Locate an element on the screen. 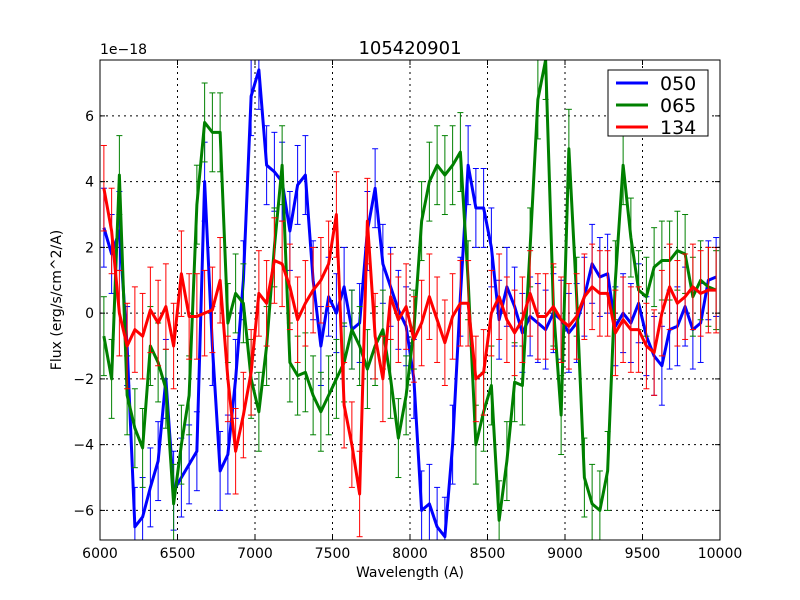  y-offset-label: 1e−18 is located at coordinates (123, 50).